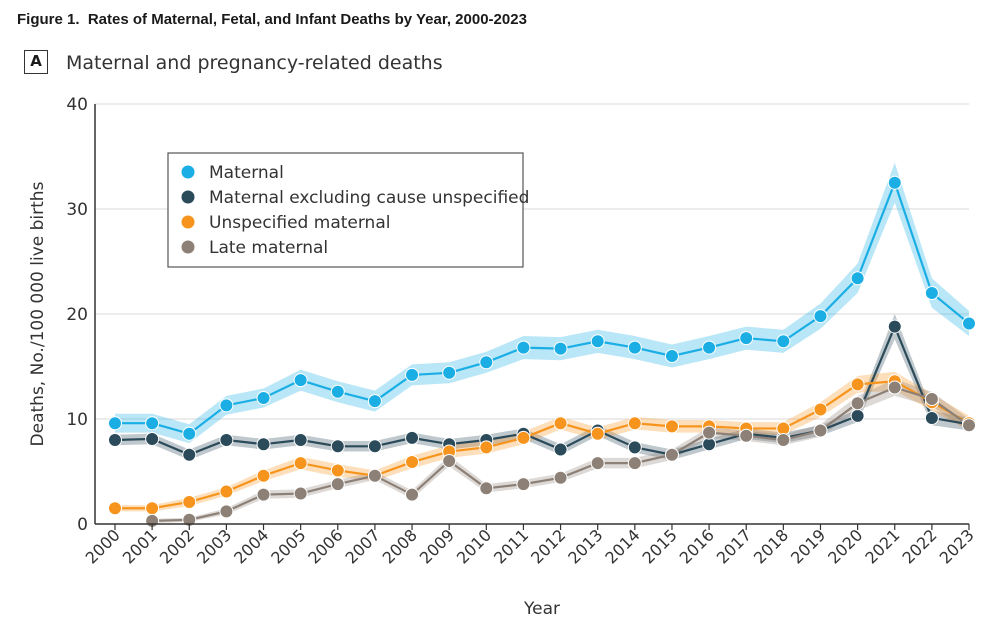 The height and width of the screenshot is (638, 1000). What do you see at coordinates (882, 546) in the screenshot?
I see `x-tick-label: 2021` at bounding box center [882, 546].